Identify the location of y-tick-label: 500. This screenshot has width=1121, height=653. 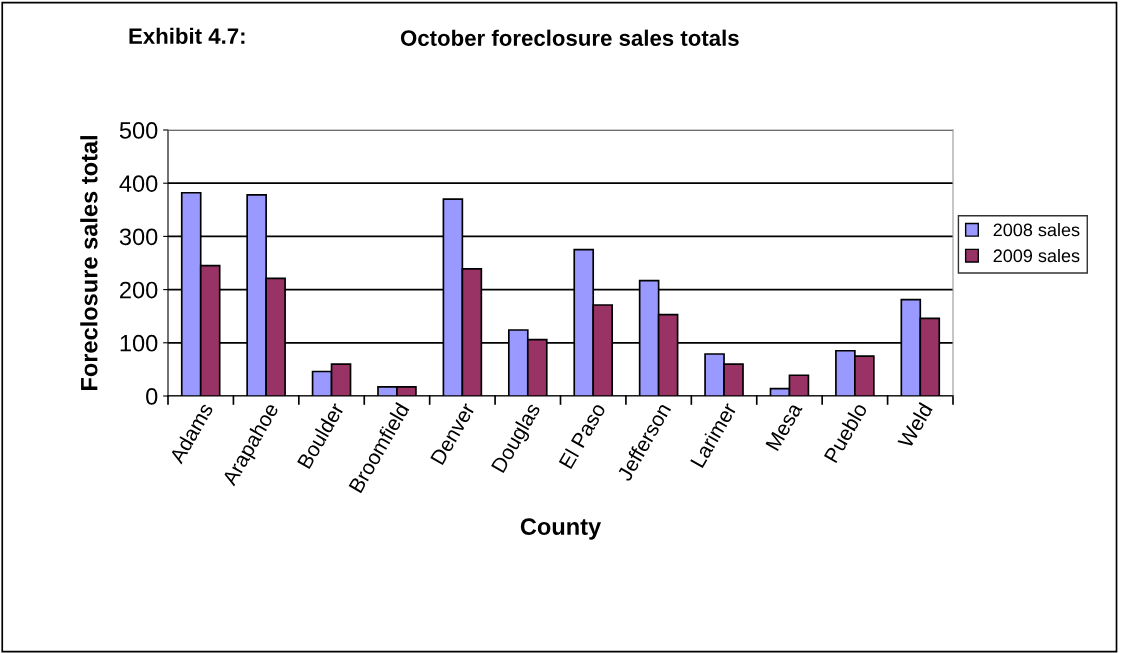
(138, 130).